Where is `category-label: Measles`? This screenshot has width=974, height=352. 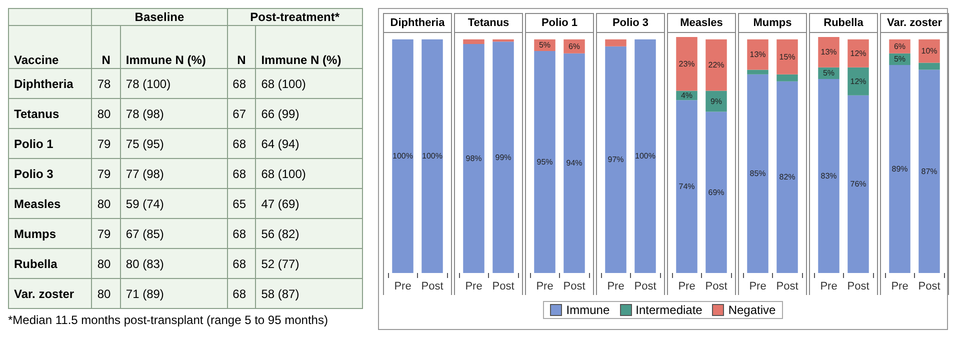 category-label: Measles is located at coordinates (50, 203).